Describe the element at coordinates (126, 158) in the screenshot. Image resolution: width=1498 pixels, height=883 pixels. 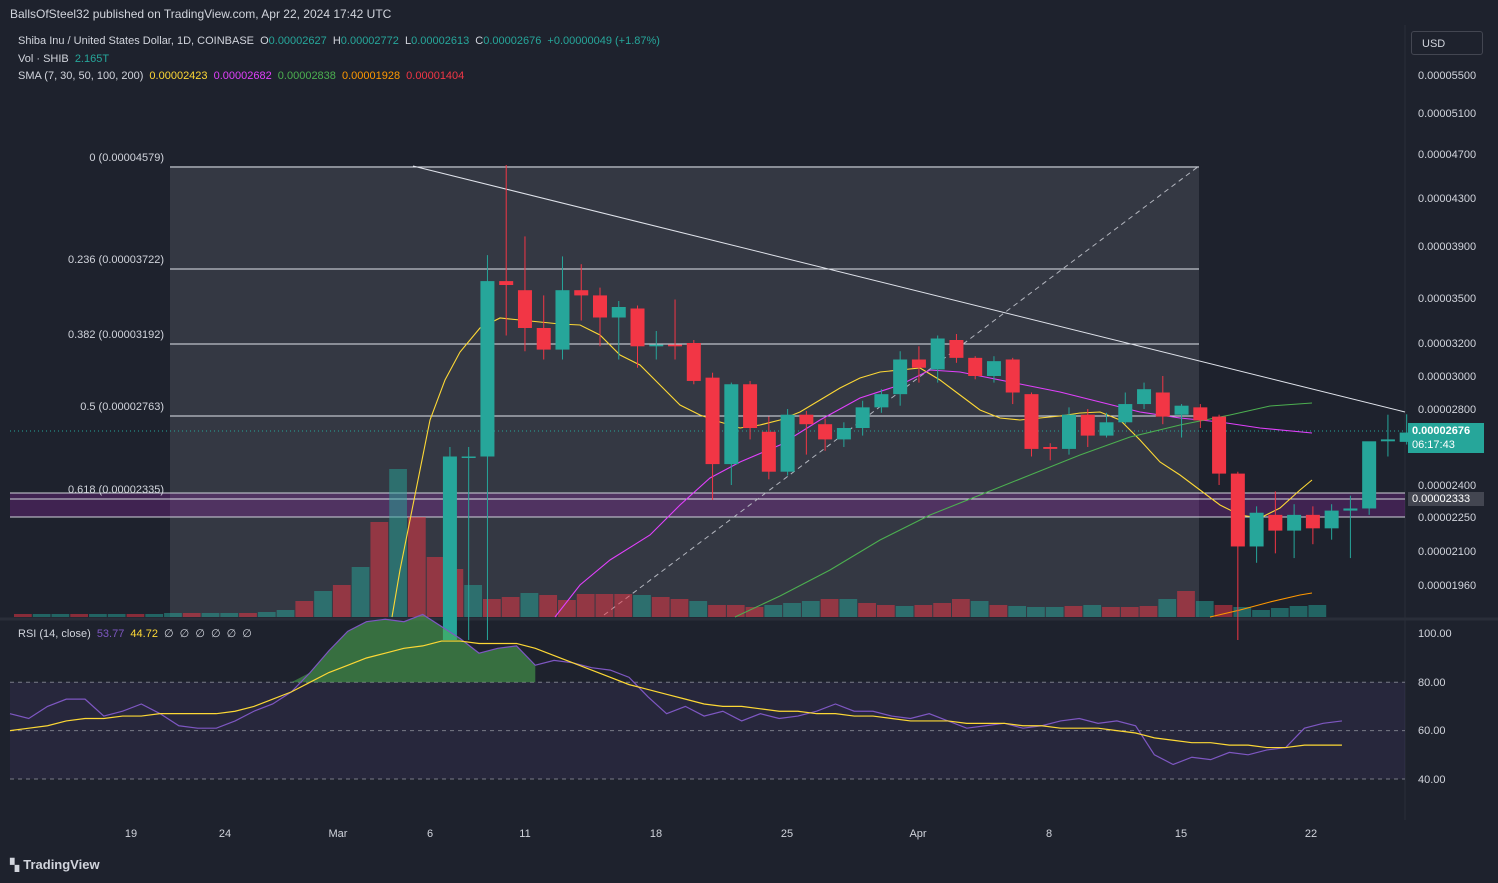
I see `fib-level-label: 0 (0.00004579)` at that location.